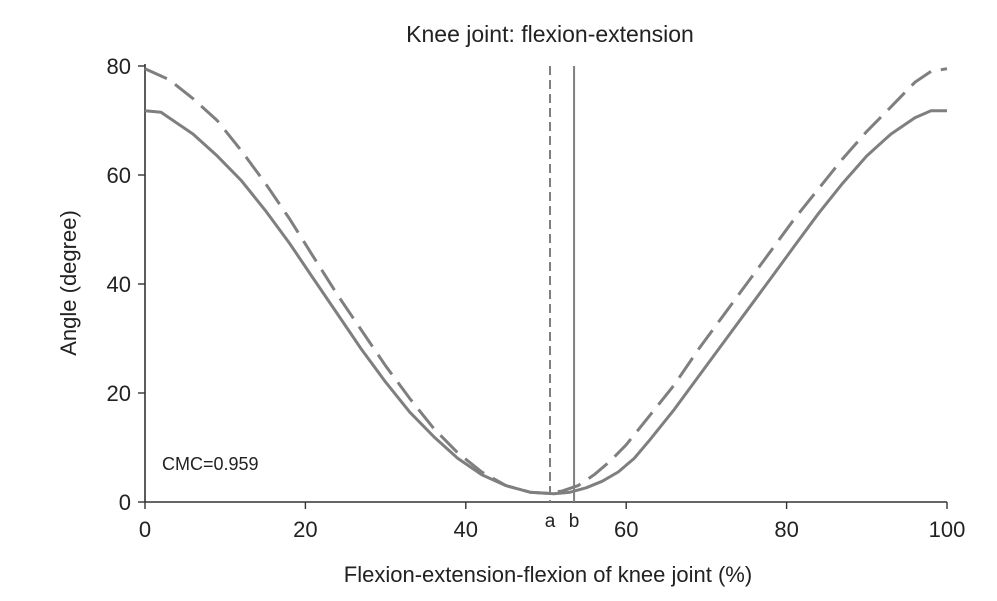 This screenshot has height=601, width=997. I want to click on y-ticks: 0 20 40 60 80, so click(126, 284).